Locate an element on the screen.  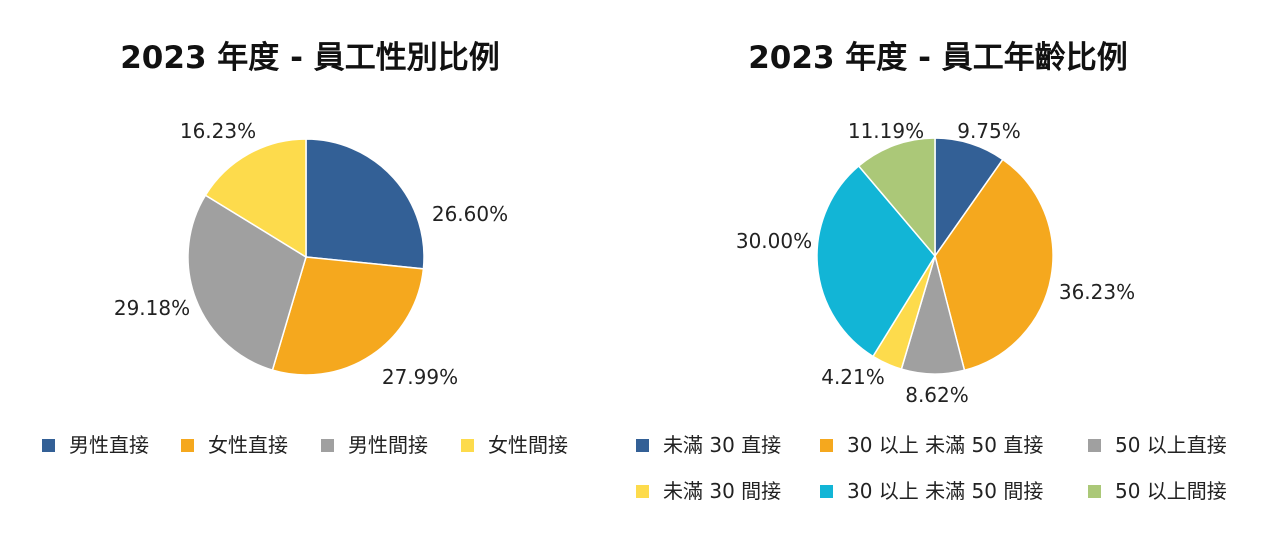
legend-label: 30 以上 未滿 50 直接 is located at coordinates (945, 445).